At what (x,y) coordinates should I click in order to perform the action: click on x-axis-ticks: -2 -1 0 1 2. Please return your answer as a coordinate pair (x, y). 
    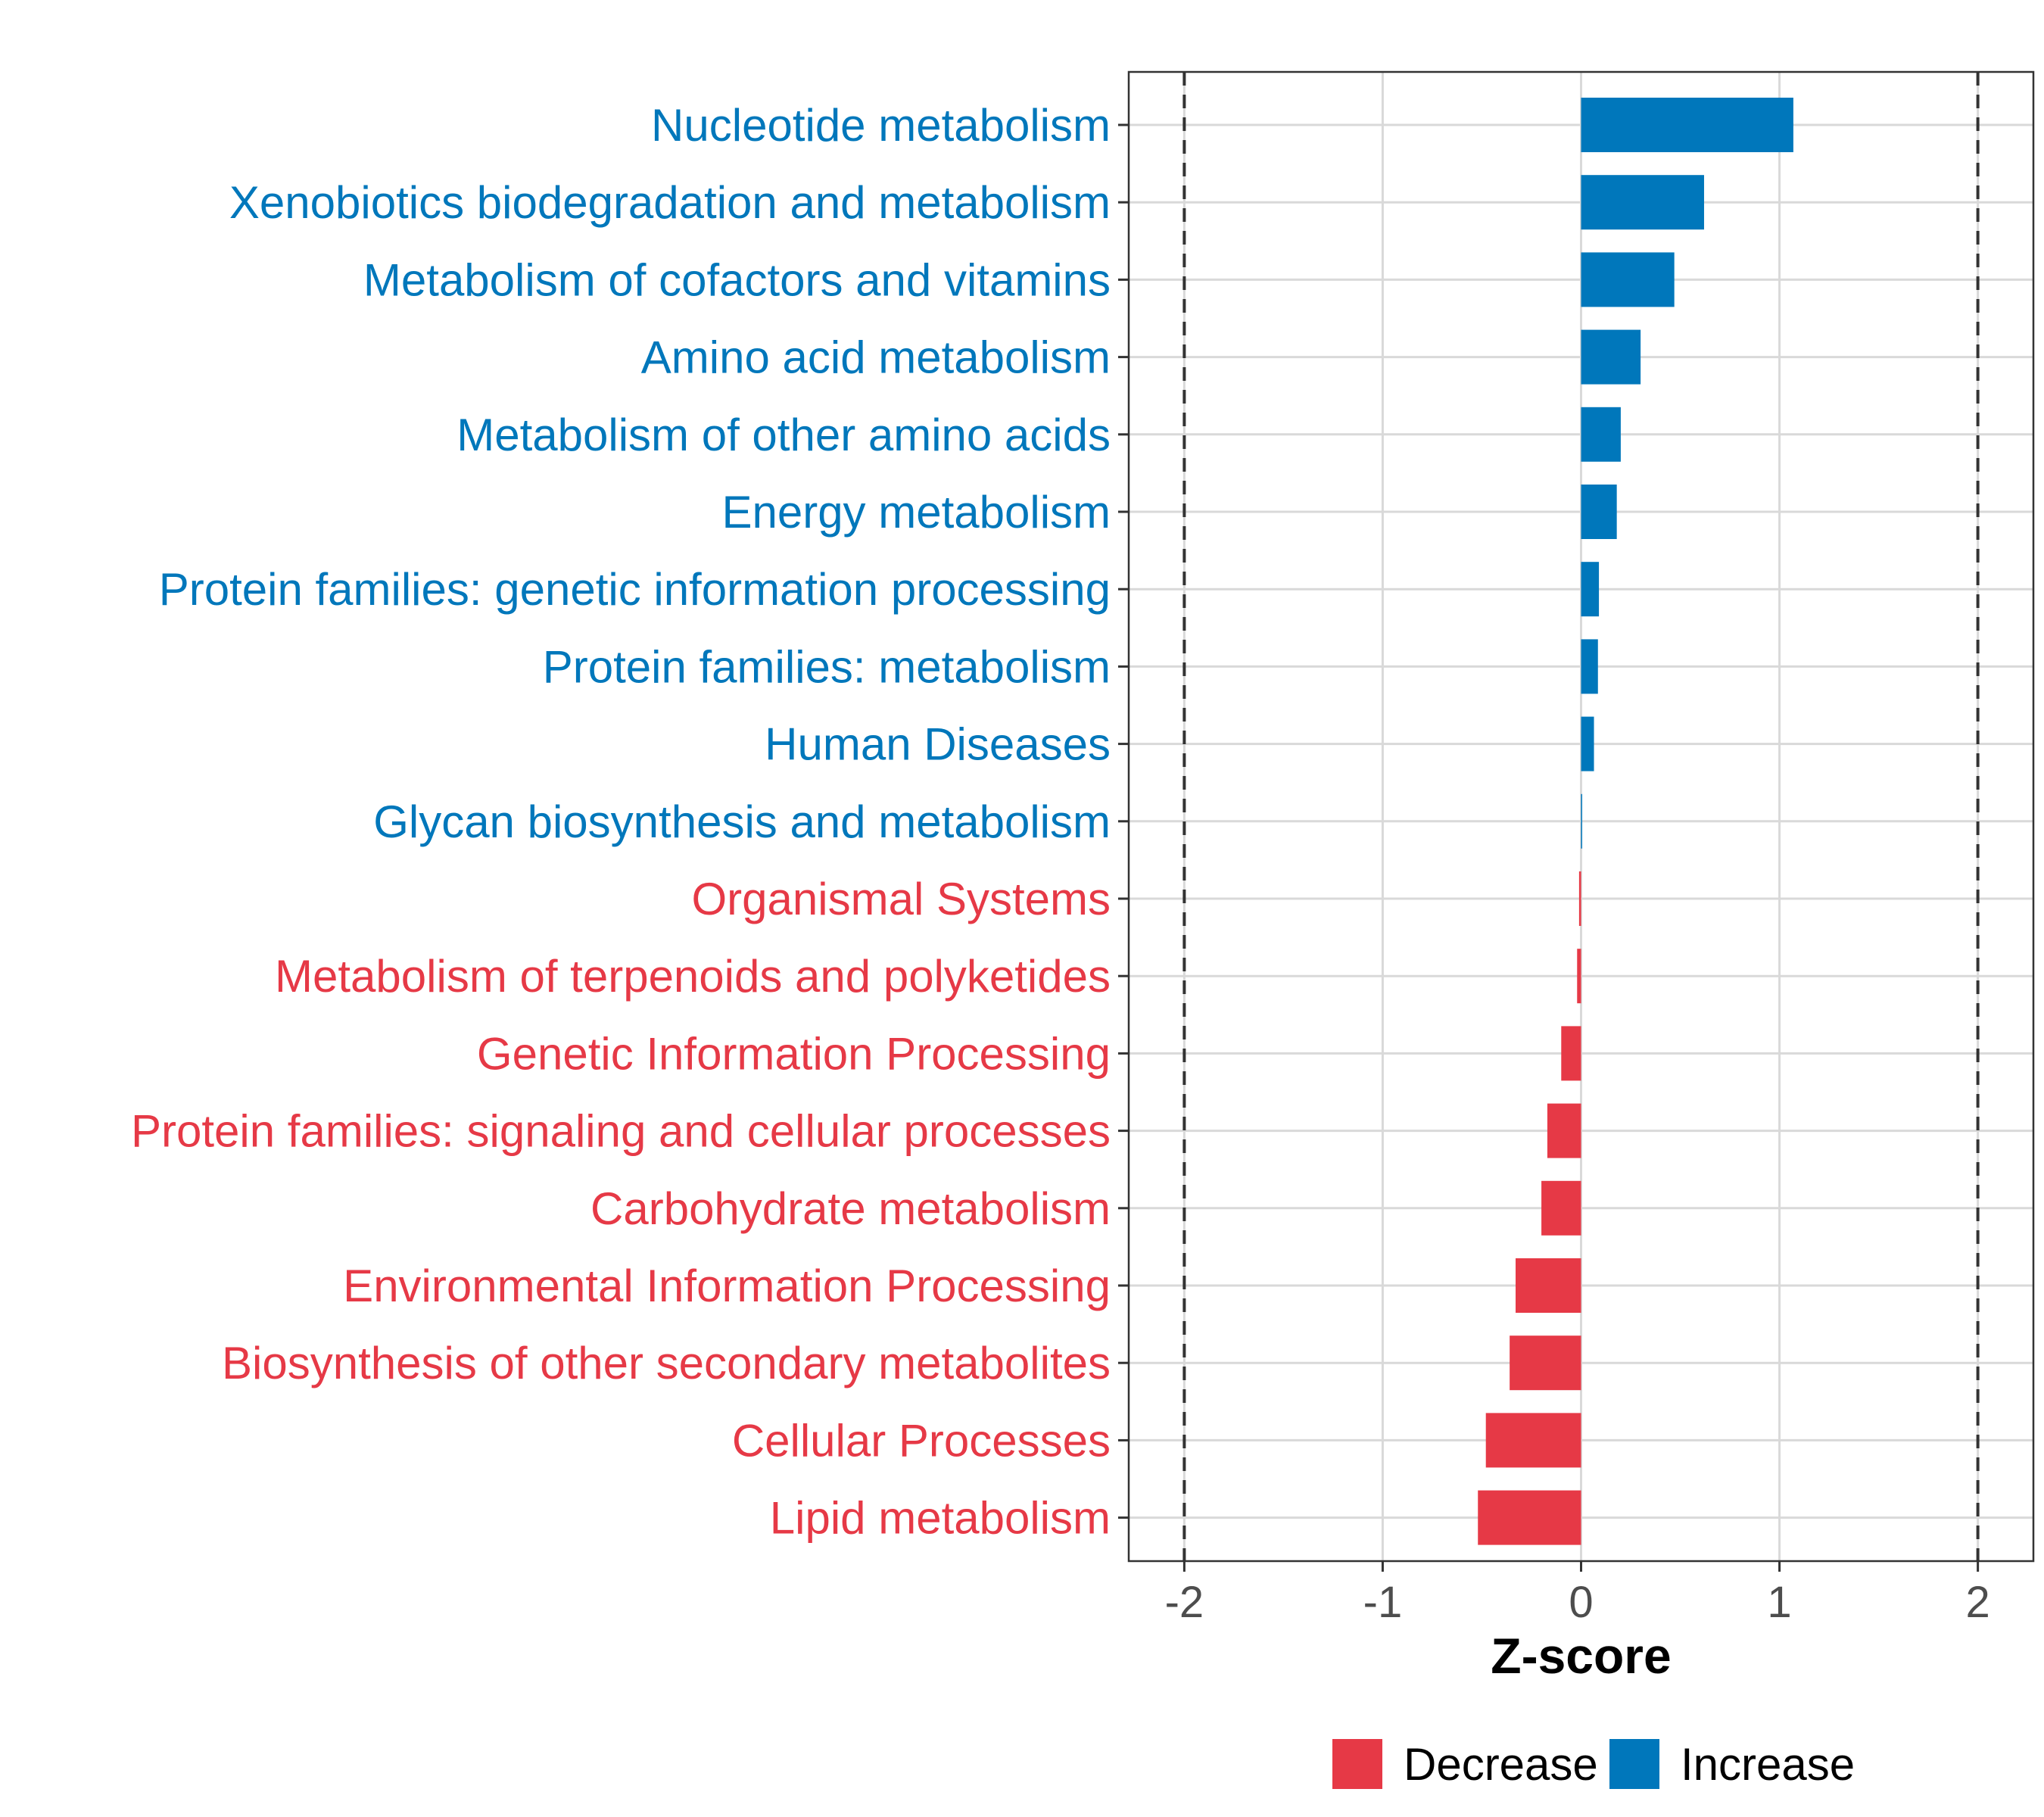
    Looking at the image, I should click on (1577, 1594).